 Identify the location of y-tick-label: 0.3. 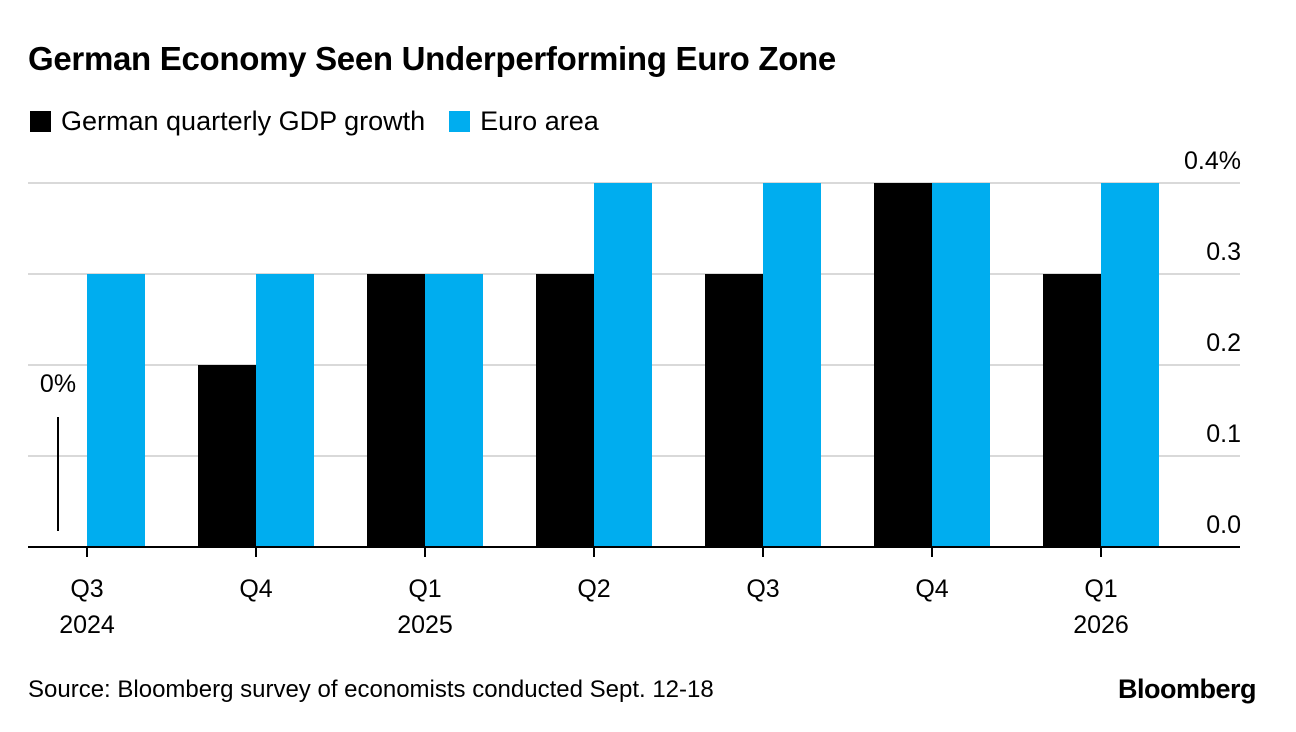
(1223, 252).